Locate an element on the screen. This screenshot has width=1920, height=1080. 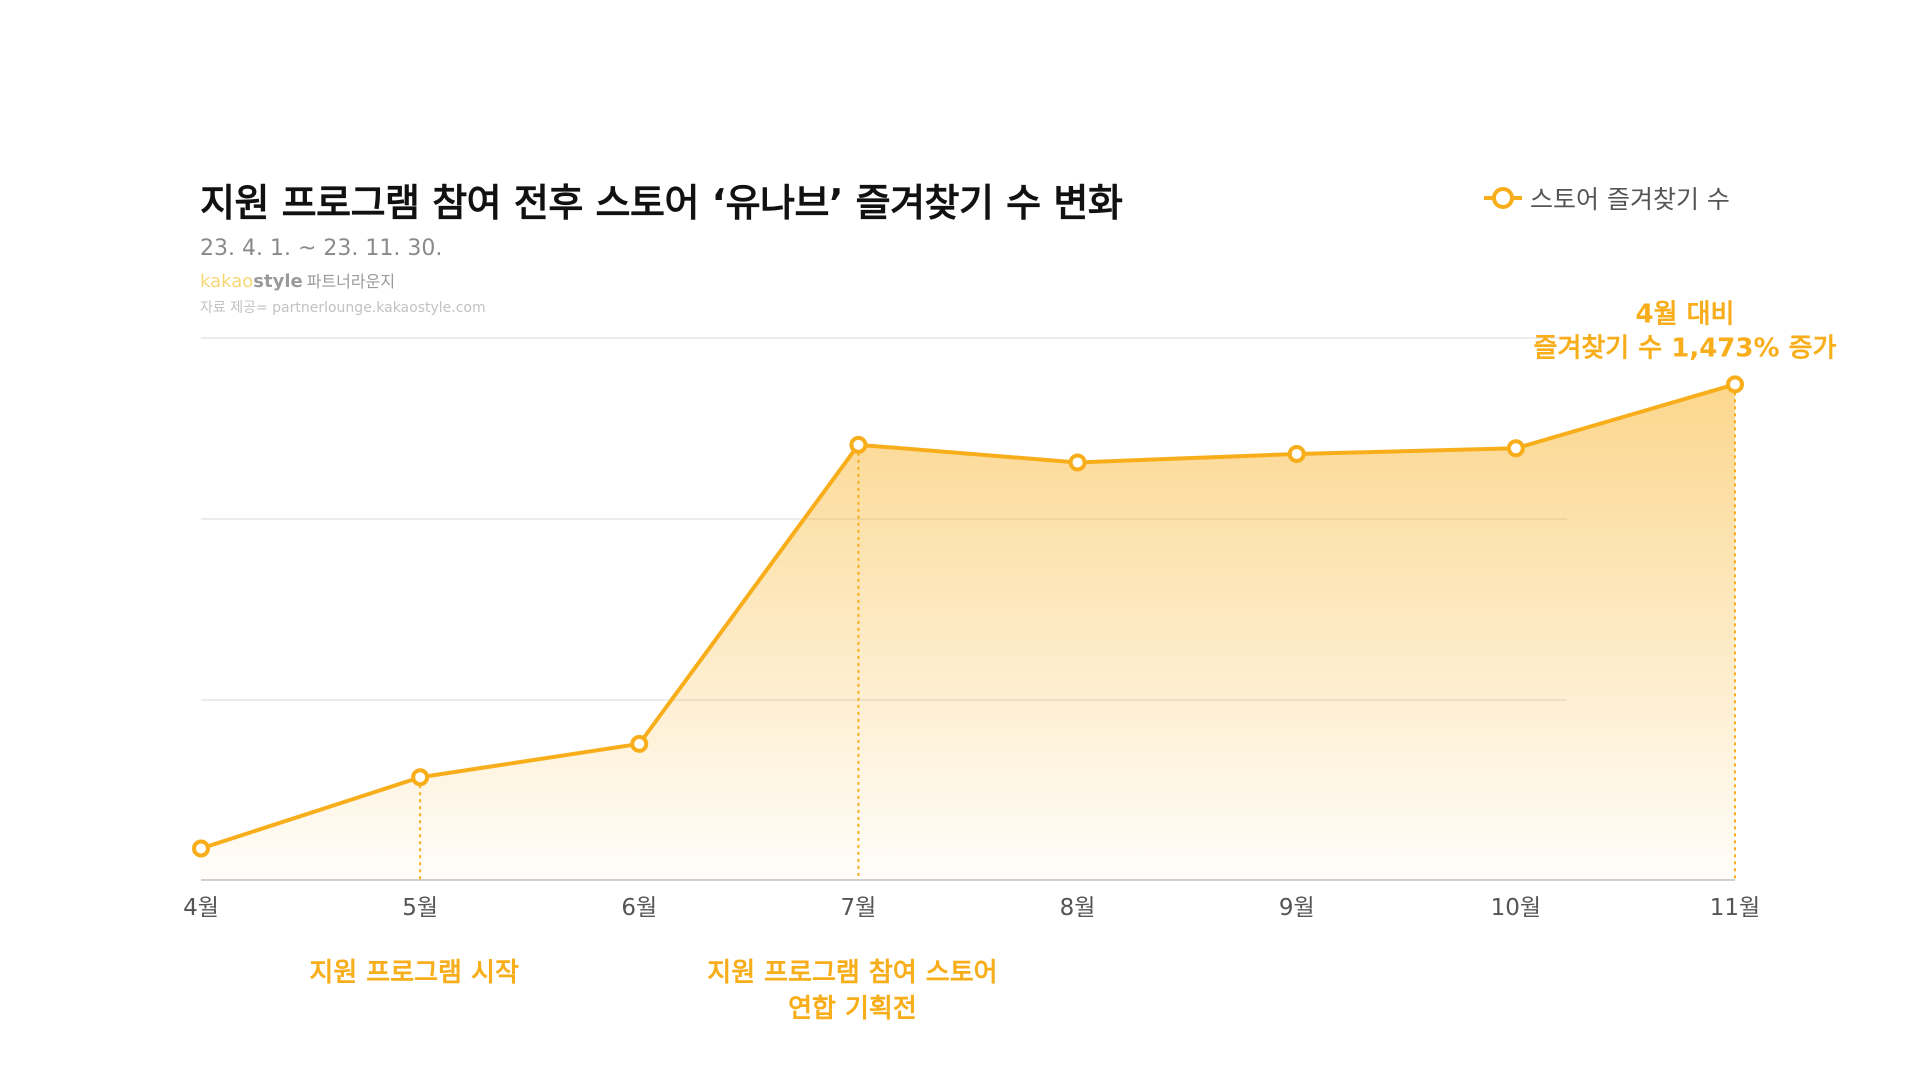
chart-title: 지원 프로그램 참여 전후 스토어 ‘유나브’ 즐겨찾기 수 변화 is located at coordinates (661, 203).